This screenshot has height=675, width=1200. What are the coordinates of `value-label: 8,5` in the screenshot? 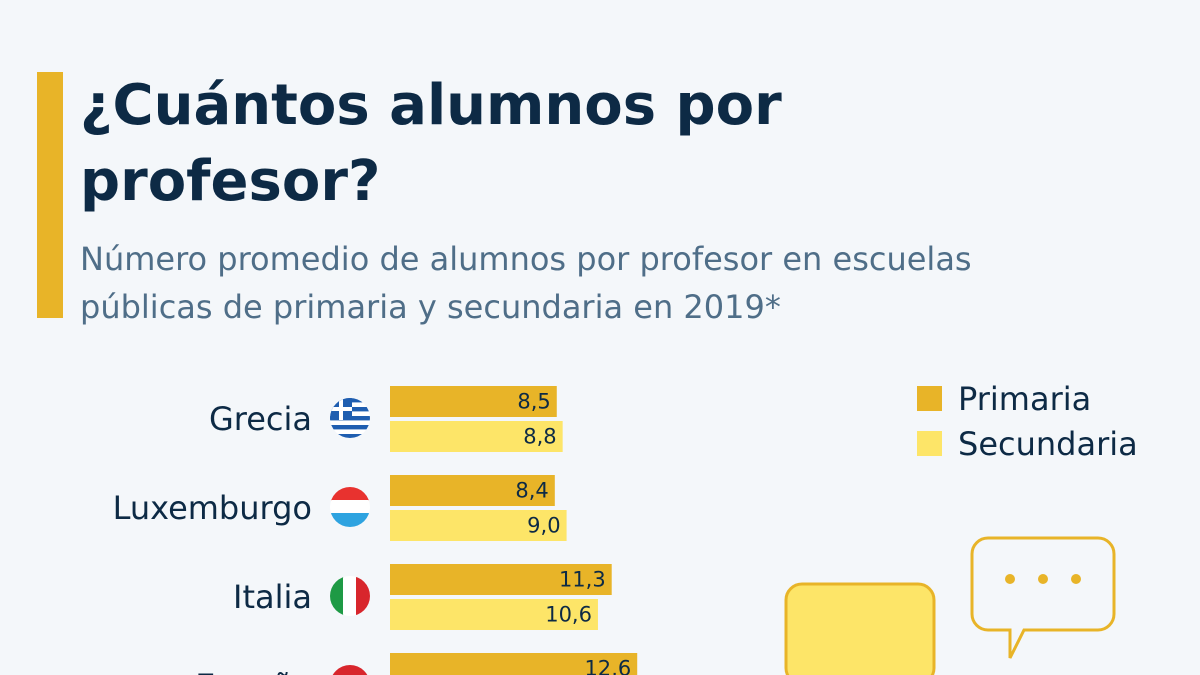 It's located at (533, 402).